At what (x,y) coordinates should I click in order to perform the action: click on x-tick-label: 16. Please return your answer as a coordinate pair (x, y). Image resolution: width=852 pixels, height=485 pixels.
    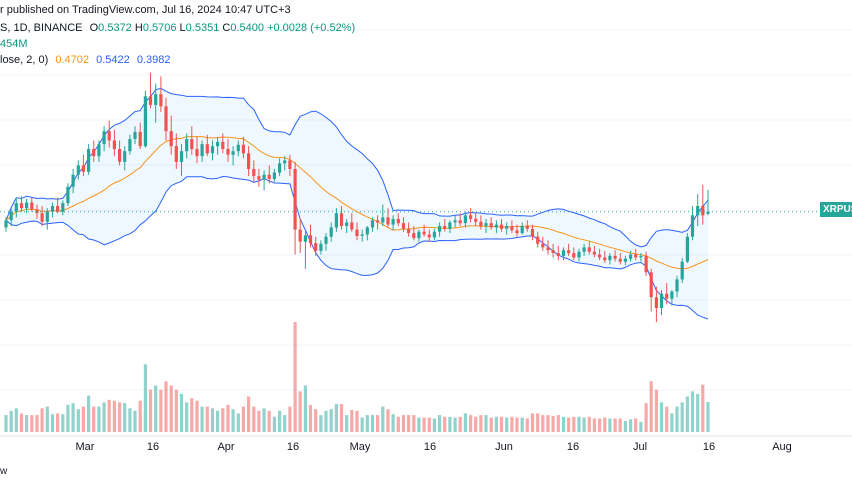
    Looking at the image, I should click on (153, 447).